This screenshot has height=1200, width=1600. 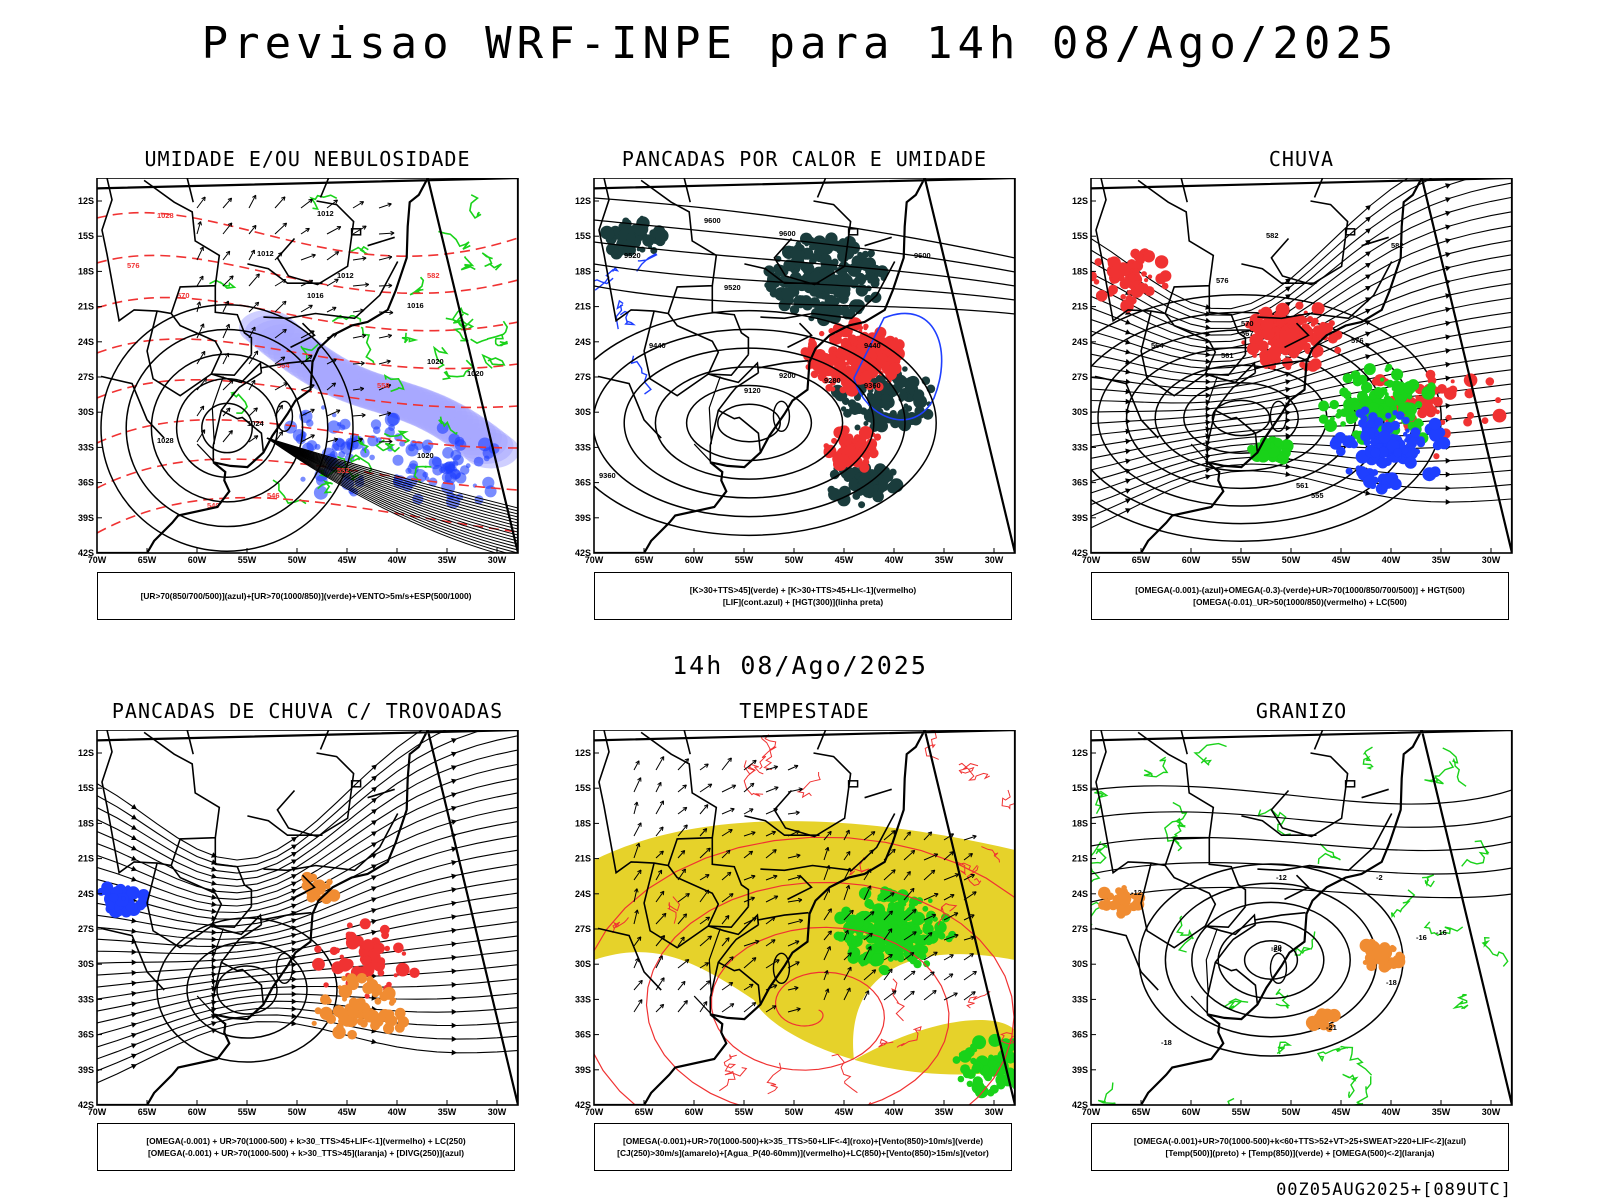 I want to click on coastline, so click(x=307, y=917).